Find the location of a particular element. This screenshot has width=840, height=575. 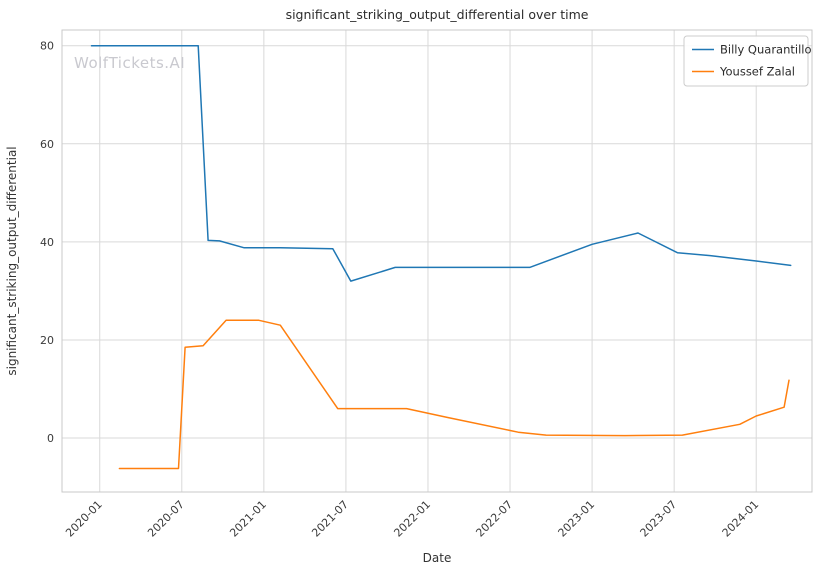

y-tick-label: 80 is located at coordinates (47, 46).